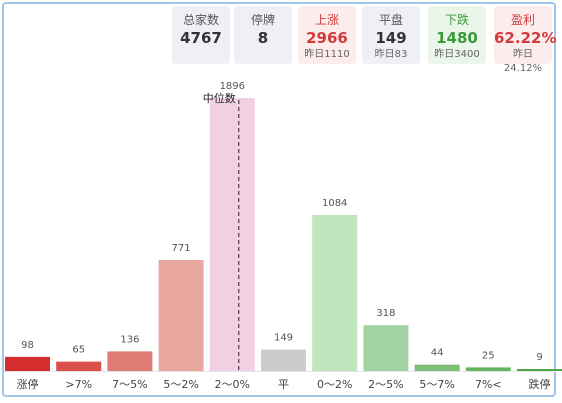 This screenshot has height=403, width=562. What do you see at coordinates (232, 86) in the screenshot?
I see `value-label-4: 1896` at bounding box center [232, 86].